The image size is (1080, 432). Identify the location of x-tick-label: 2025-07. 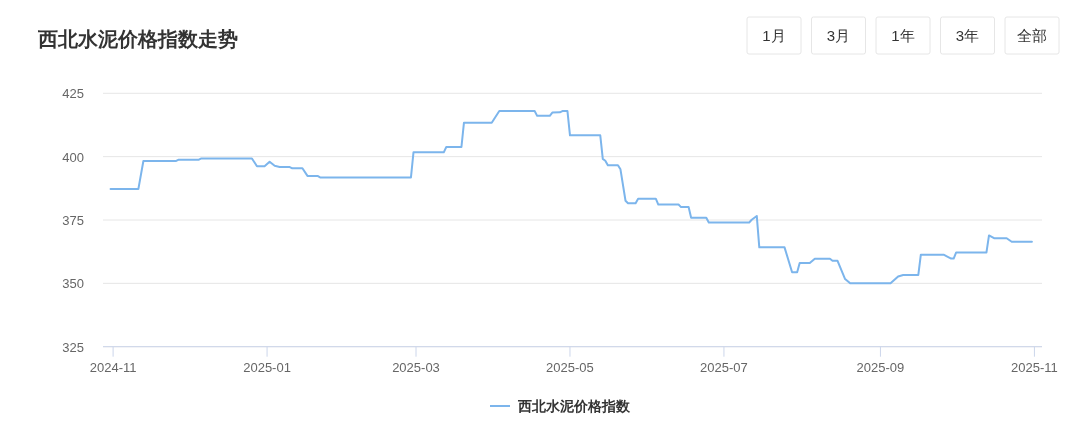
(724, 367).